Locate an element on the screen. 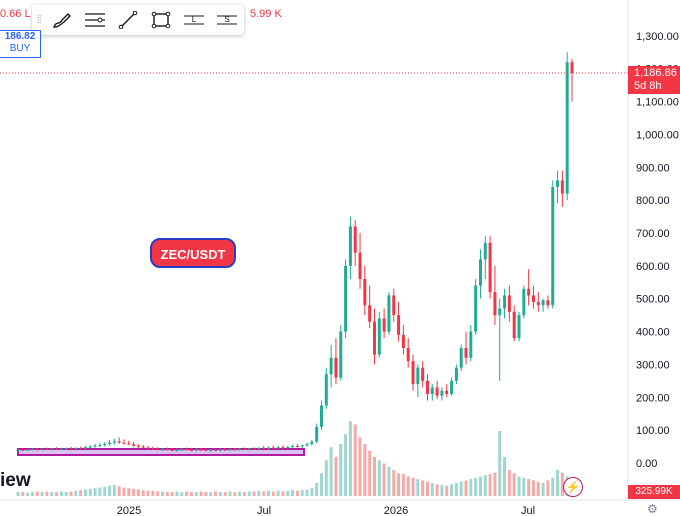 This screenshot has width=680, height=516. long-position-icon: L is located at coordinates (194, 20).